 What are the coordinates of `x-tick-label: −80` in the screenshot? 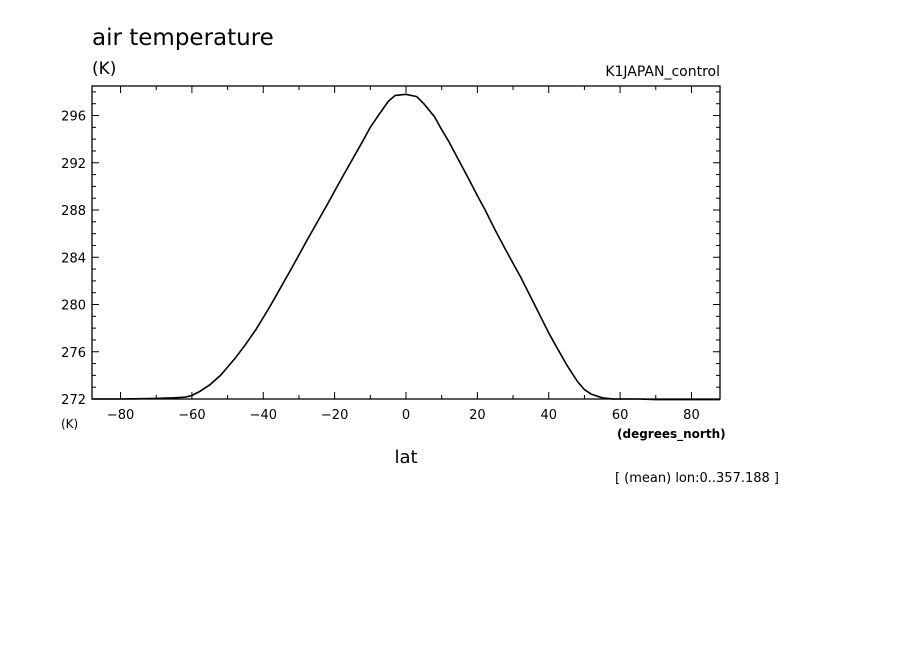 It's located at (120, 415).